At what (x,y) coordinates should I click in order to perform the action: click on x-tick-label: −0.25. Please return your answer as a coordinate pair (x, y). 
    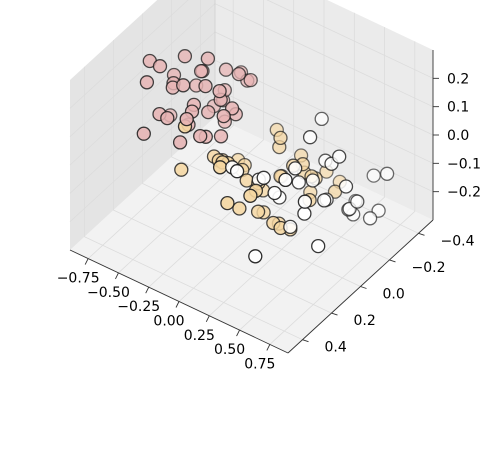
    Looking at the image, I should click on (138, 307).